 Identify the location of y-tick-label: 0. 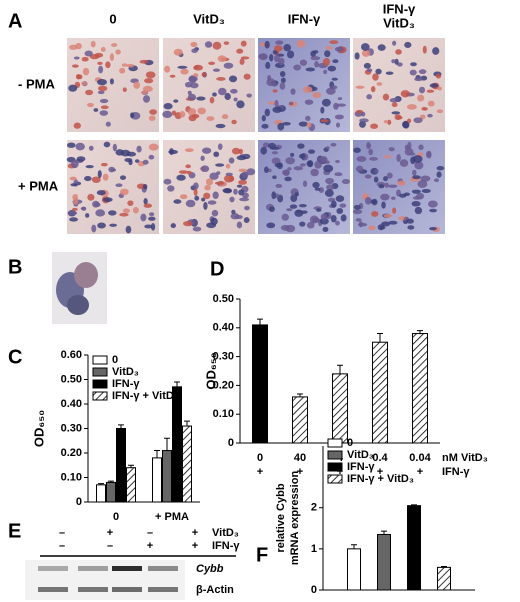
(314, 590).